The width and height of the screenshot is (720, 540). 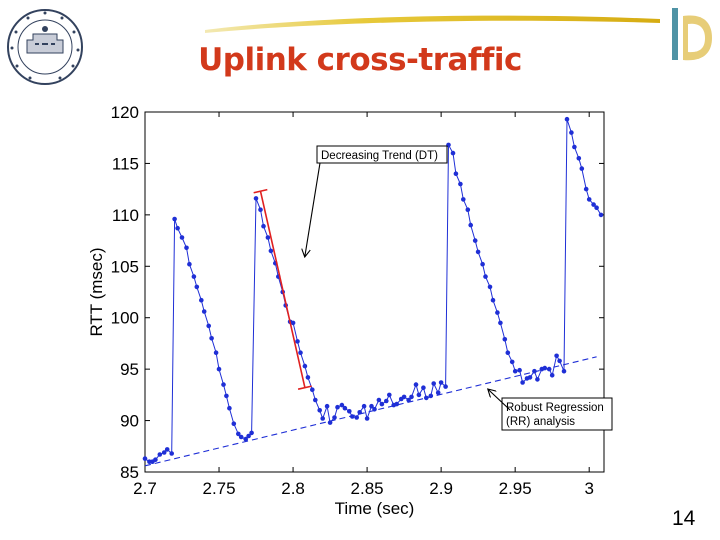 What do you see at coordinates (684, 518) in the screenshot?
I see `page-number: 14` at bounding box center [684, 518].